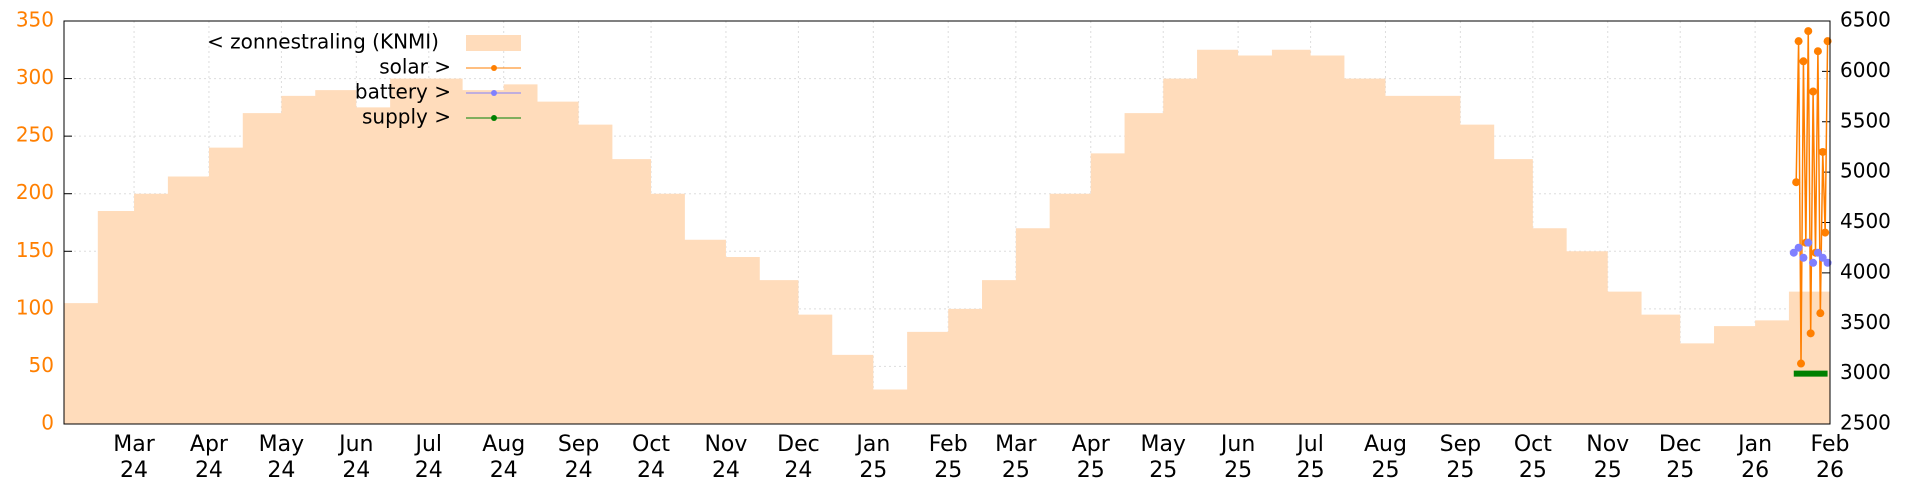  I want to click on y-tick-label: 100, so click(35, 307).